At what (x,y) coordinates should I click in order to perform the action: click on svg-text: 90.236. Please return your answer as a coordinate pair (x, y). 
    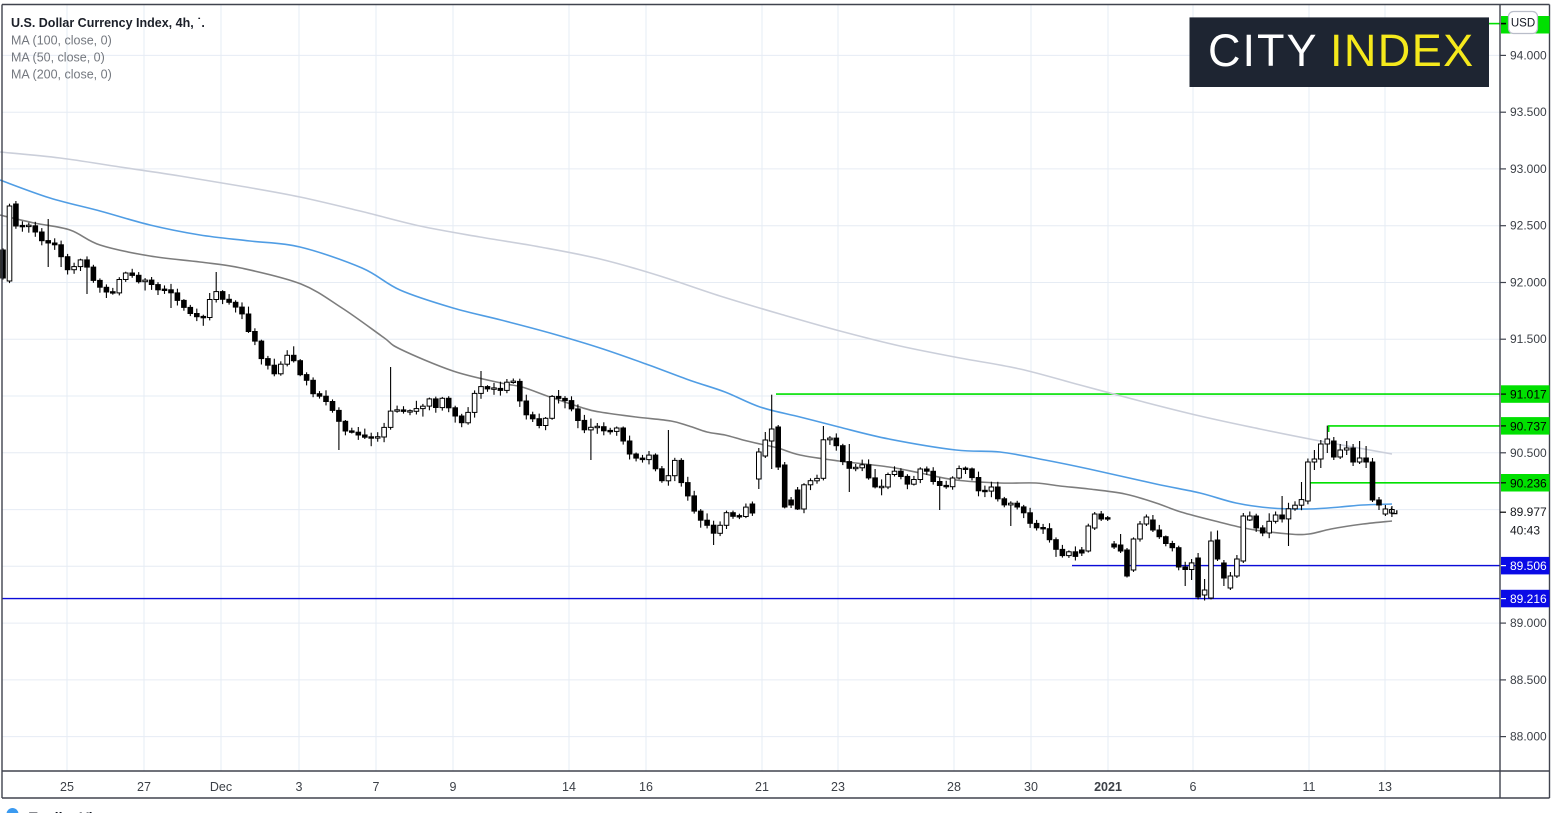
    Looking at the image, I should click on (1528, 483).